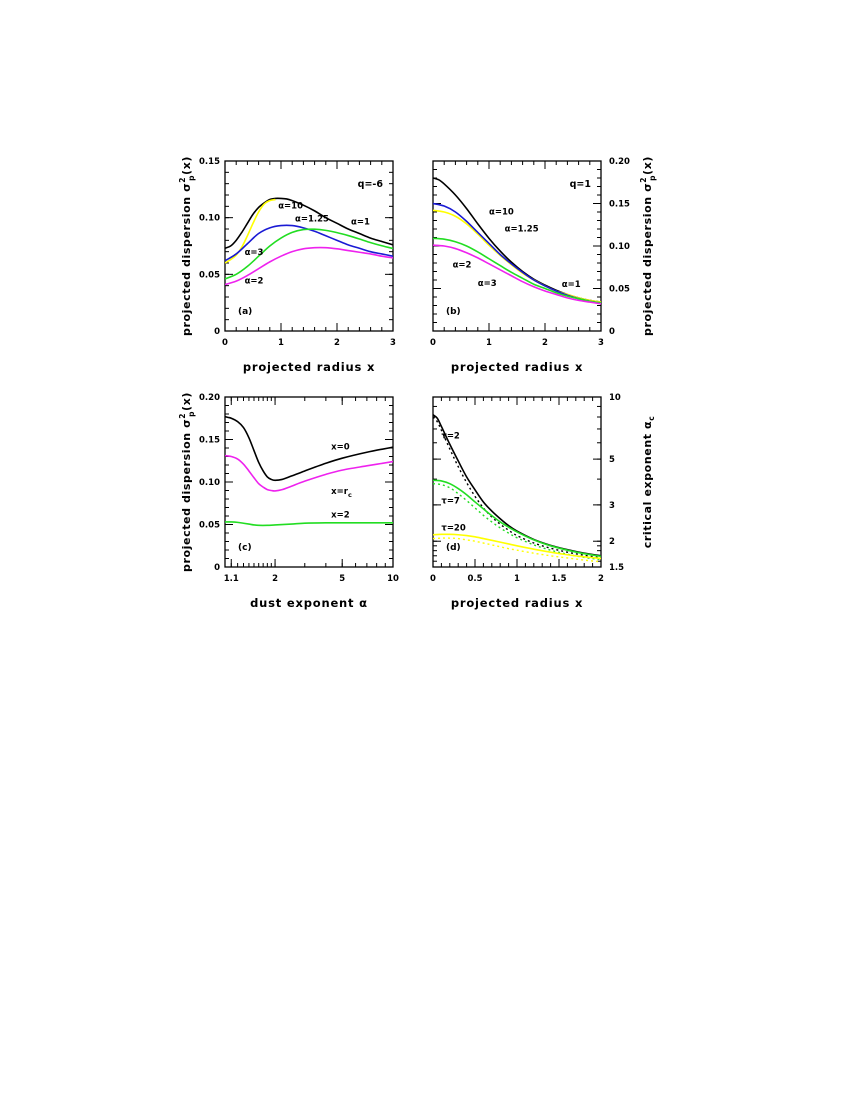 Image resolution: width=850 pixels, height=1100 pixels. Describe the element at coordinates (450, 501) in the screenshot. I see `curve-label: τ=7` at that location.